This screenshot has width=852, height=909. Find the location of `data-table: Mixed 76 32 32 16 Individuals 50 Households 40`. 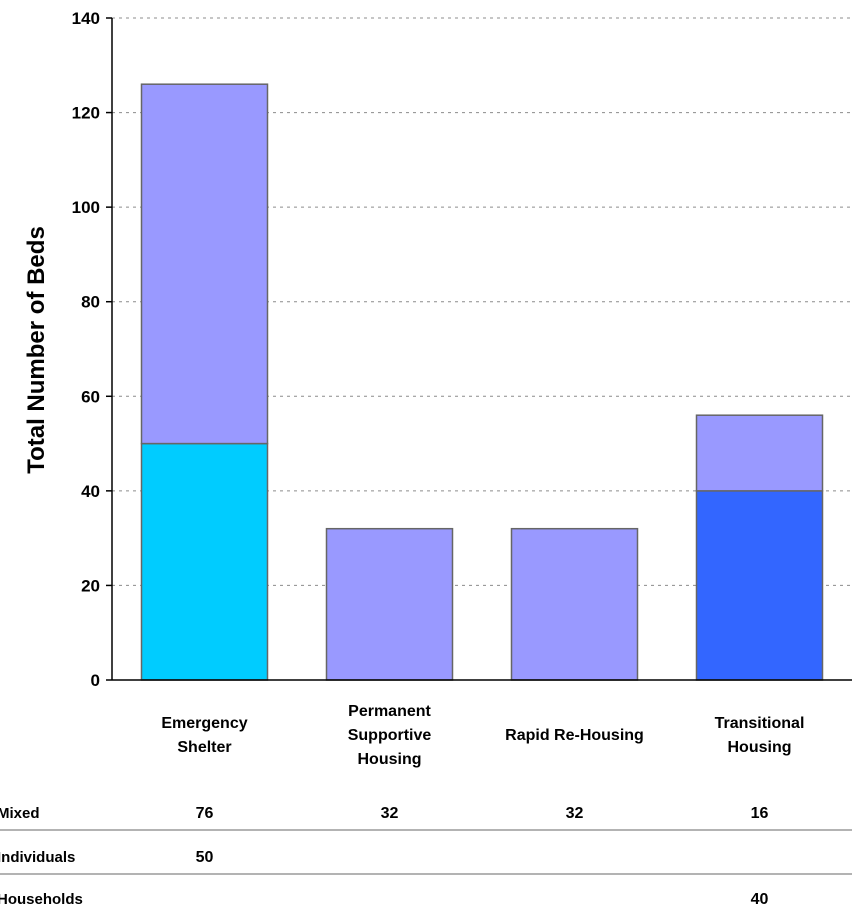

data-table: Mixed 76 32 32 16 Individuals 50 Households 40 is located at coordinates (426, 856).